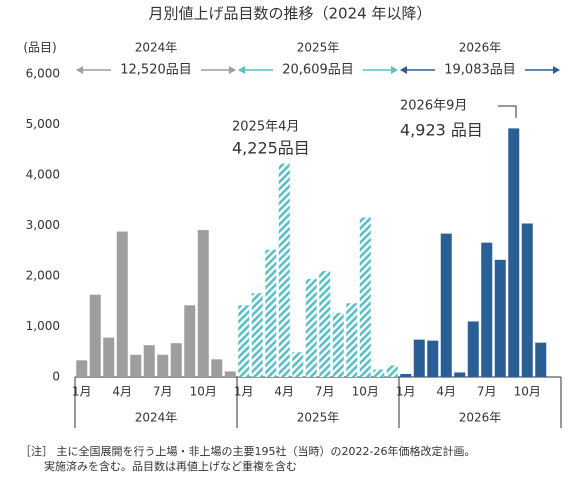 Image resolution: width=573 pixels, height=479 pixels. I want to click on annotation-text: 4,225品目, so click(271, 148).